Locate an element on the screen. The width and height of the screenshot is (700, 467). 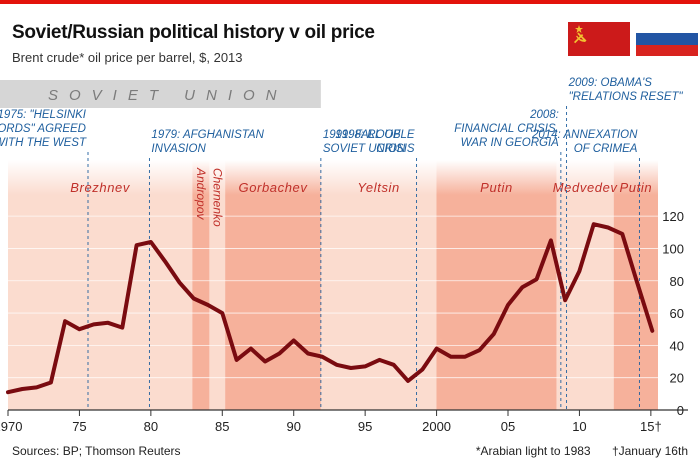
x-tick-label-2015: 15† is located at coordinates (651, 426).